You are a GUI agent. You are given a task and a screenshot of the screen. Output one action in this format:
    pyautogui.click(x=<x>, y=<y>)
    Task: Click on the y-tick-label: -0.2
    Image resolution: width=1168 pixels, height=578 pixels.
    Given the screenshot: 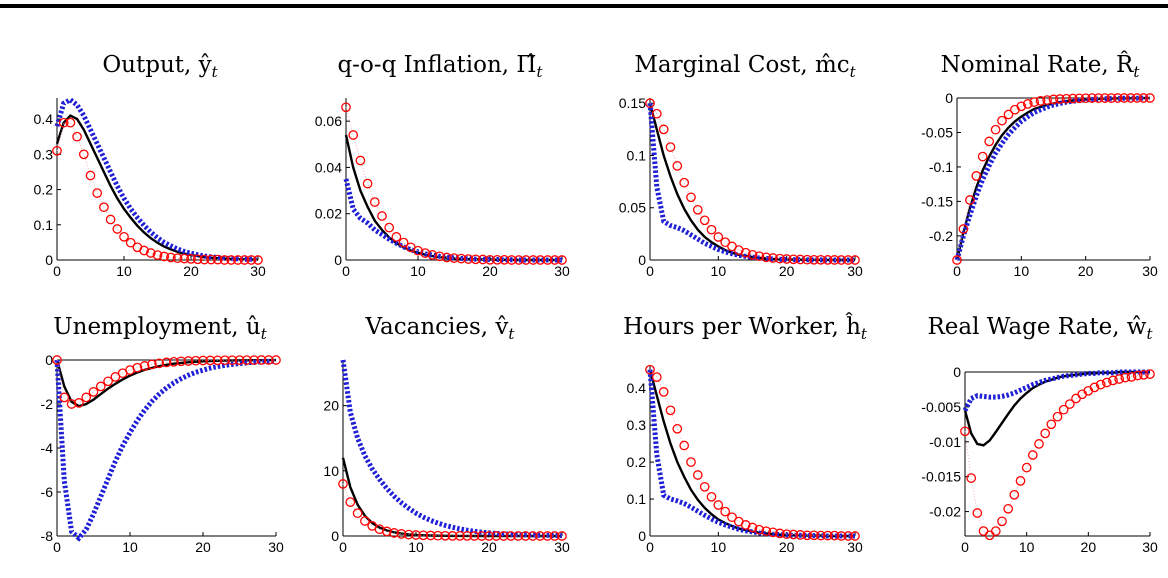 What is the action you would take?
    pyautogui.click(x=941, y=236)
    